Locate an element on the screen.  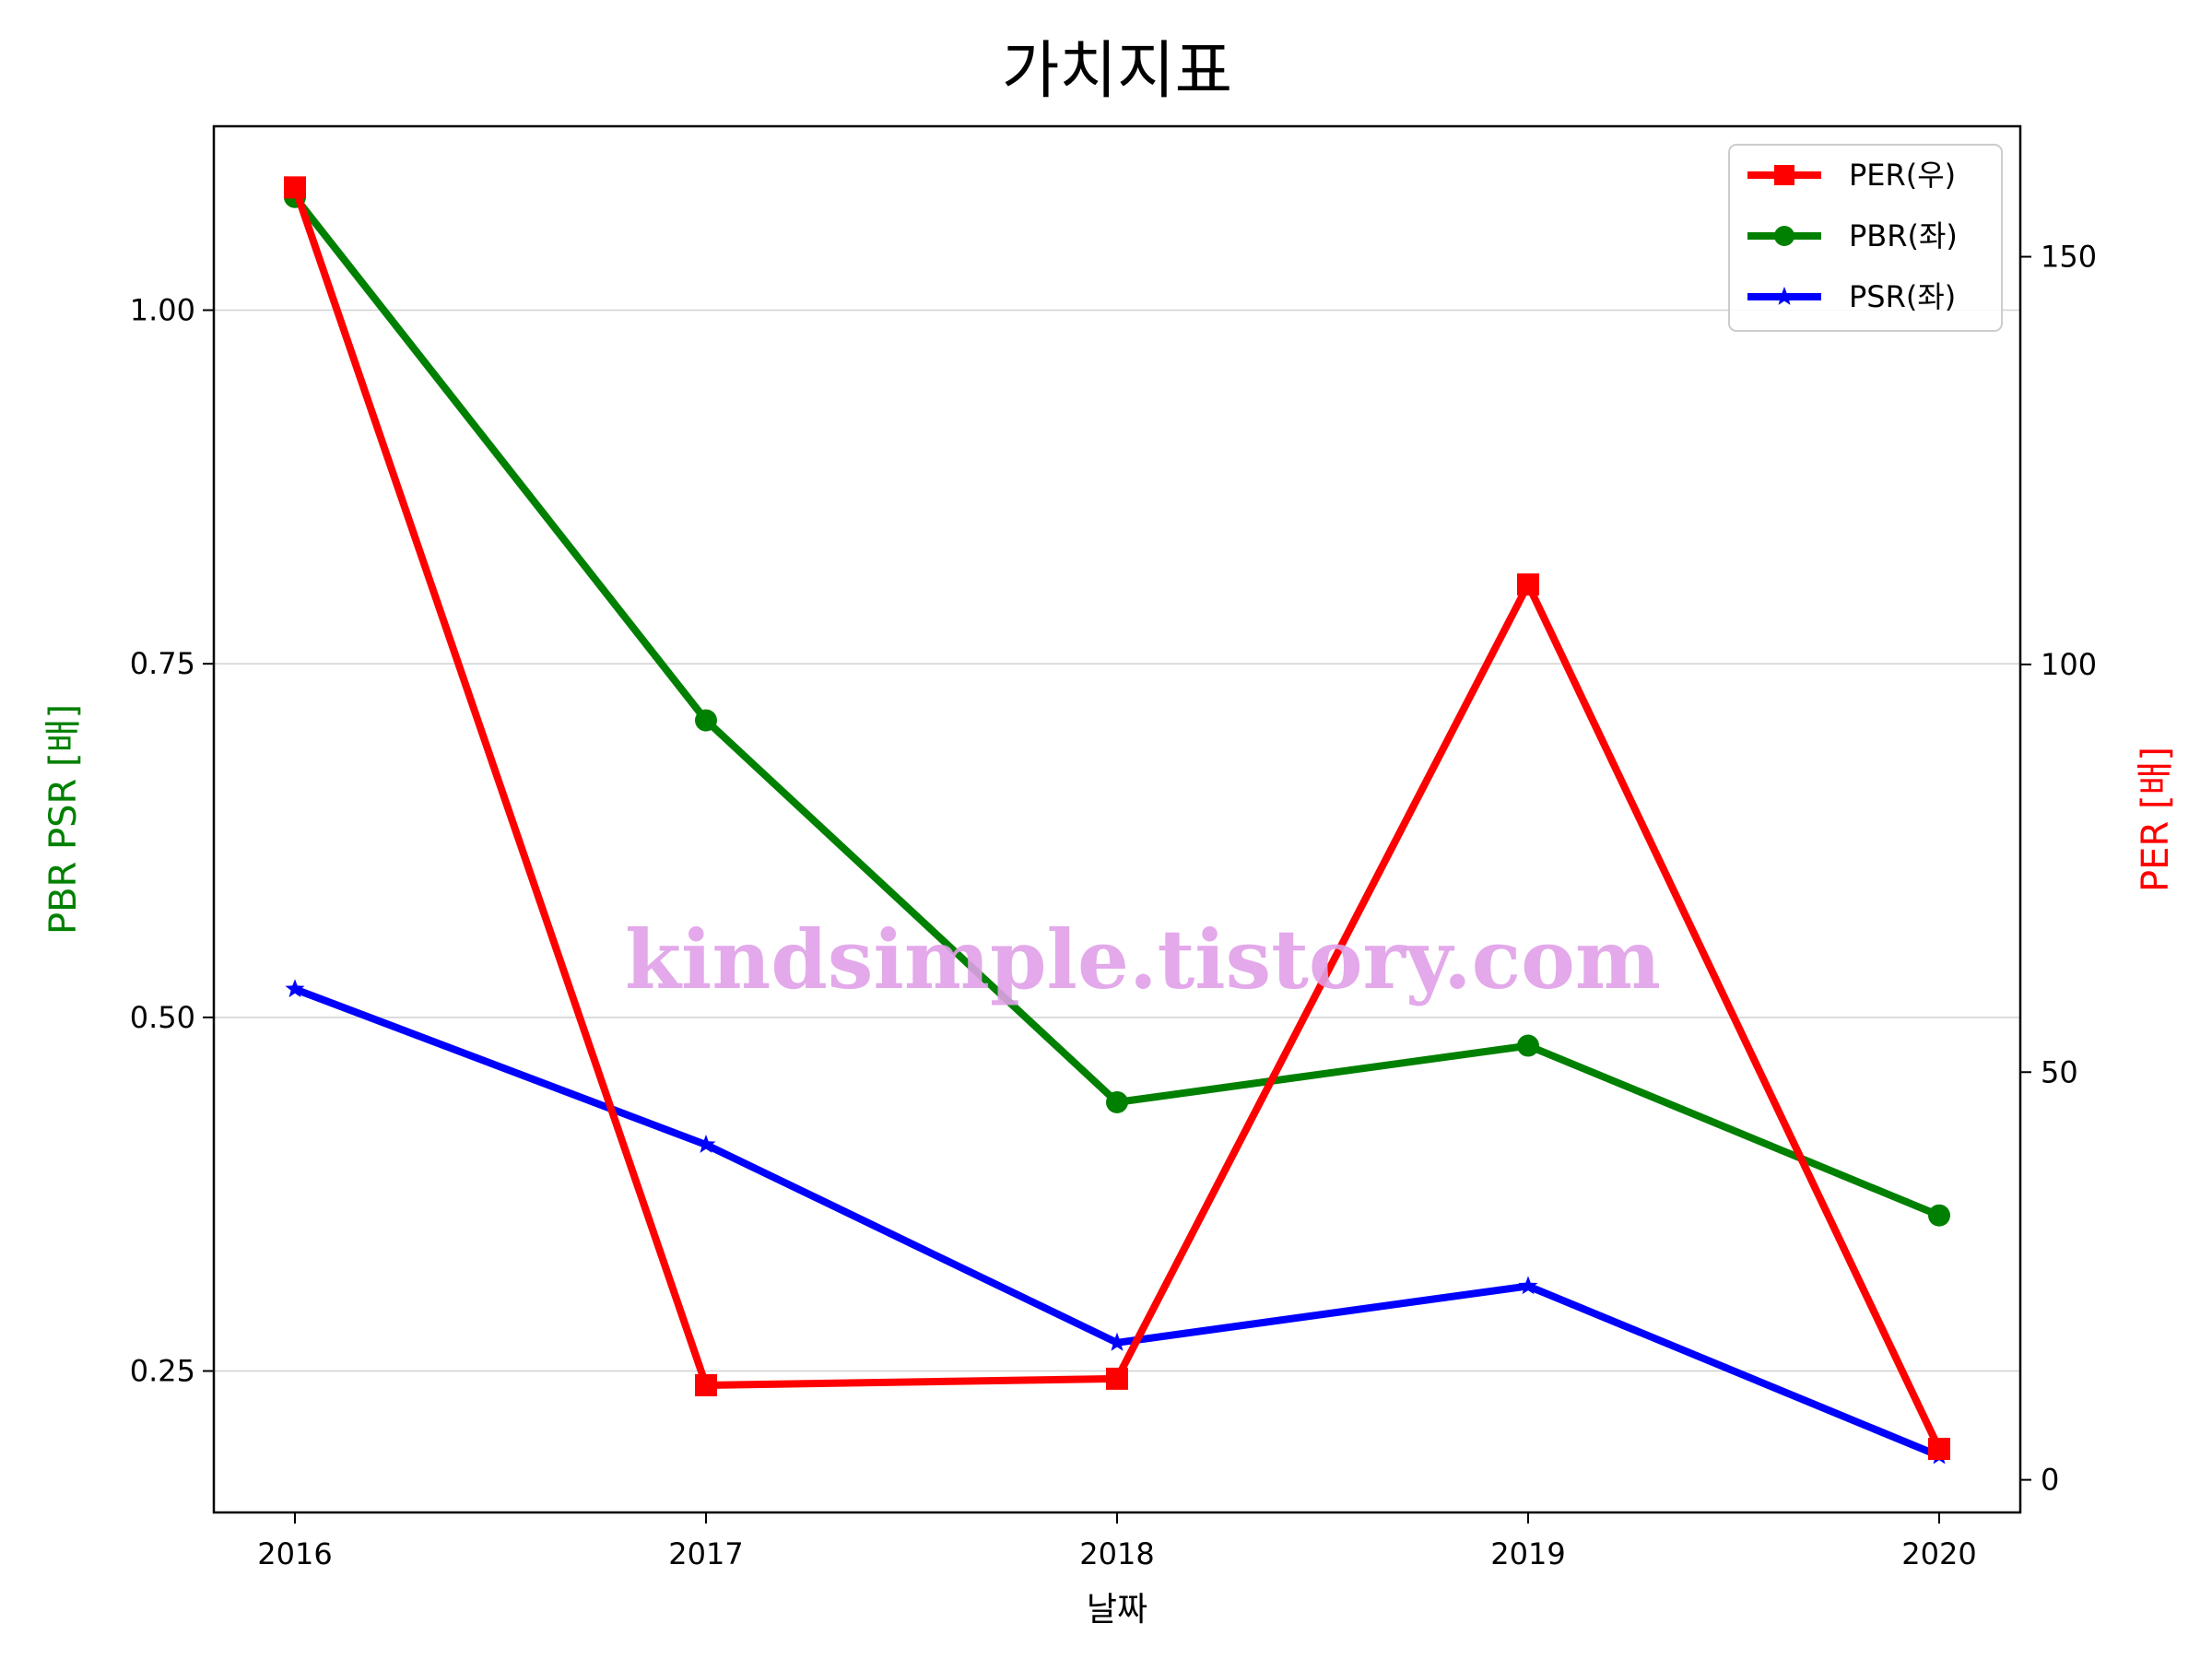
y-left-tick-label: 0.75 is located at coordinates (162, 663).